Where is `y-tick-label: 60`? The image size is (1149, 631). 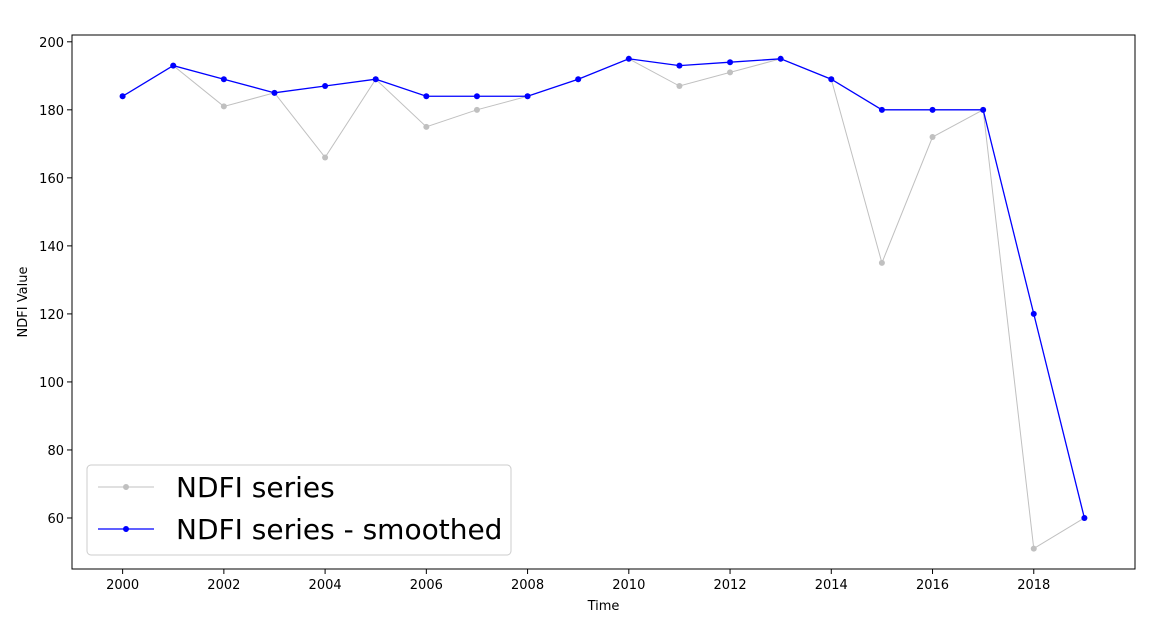 y-tick-label: 60 is located at coordinates (55, 519).